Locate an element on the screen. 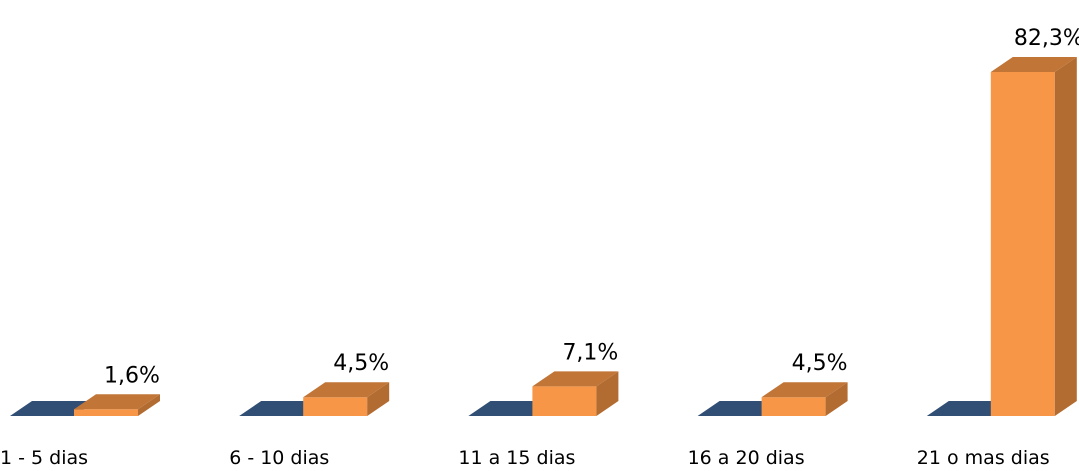  bar-series2-4-top is located at coordinates (1033, 64).